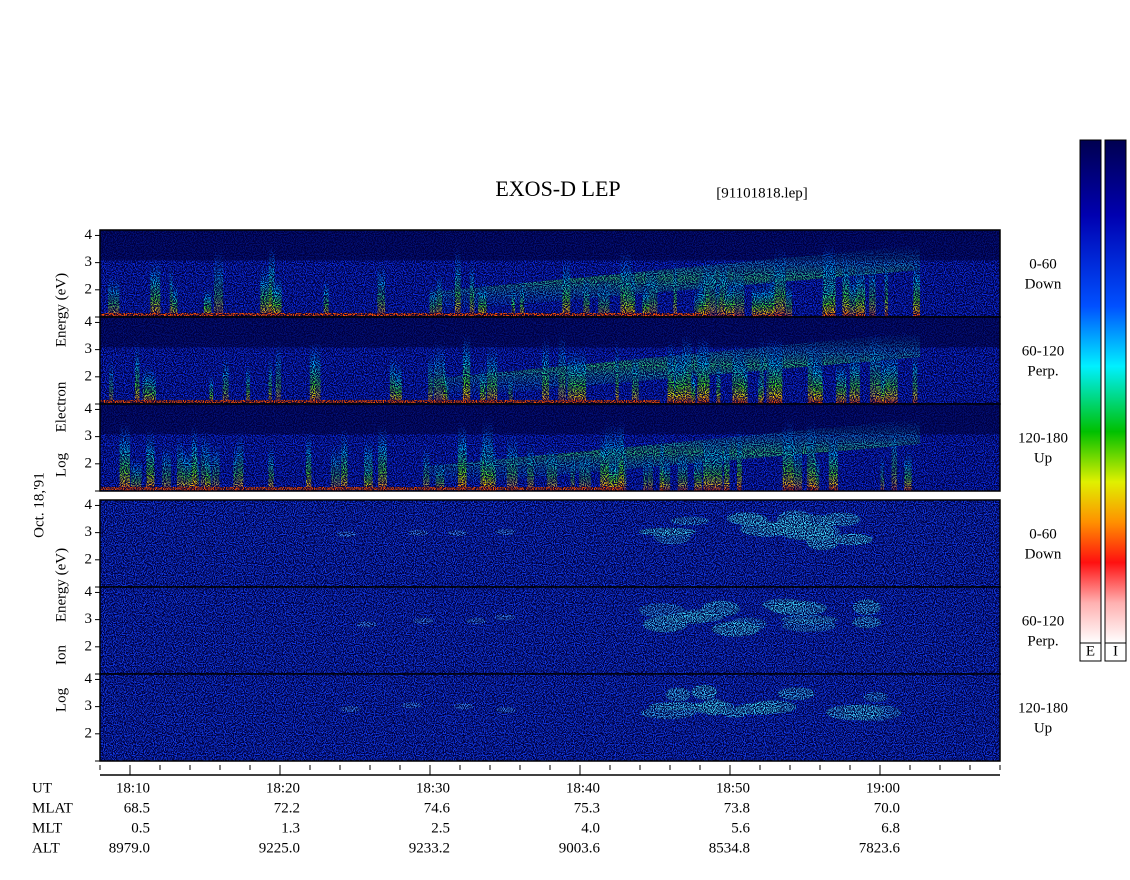 This screenshot has height=880, width=1130. I want to click on colorbar-label: I, so click(1115, 651).